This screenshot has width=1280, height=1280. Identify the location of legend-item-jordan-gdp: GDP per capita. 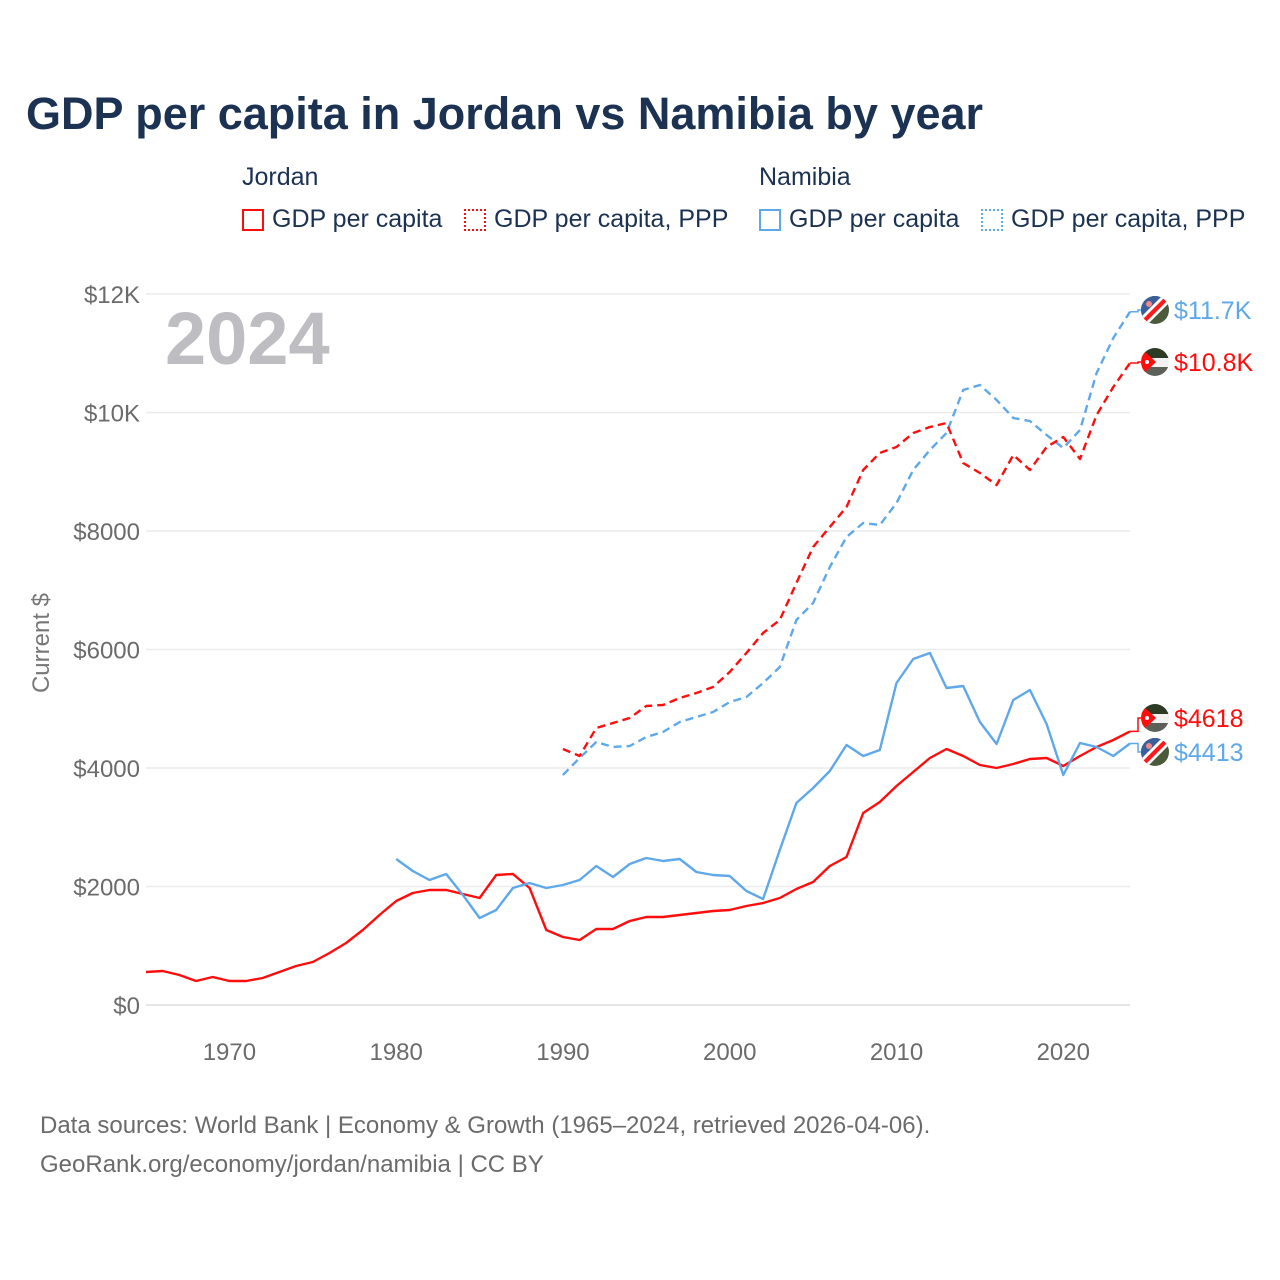
(342, 219).